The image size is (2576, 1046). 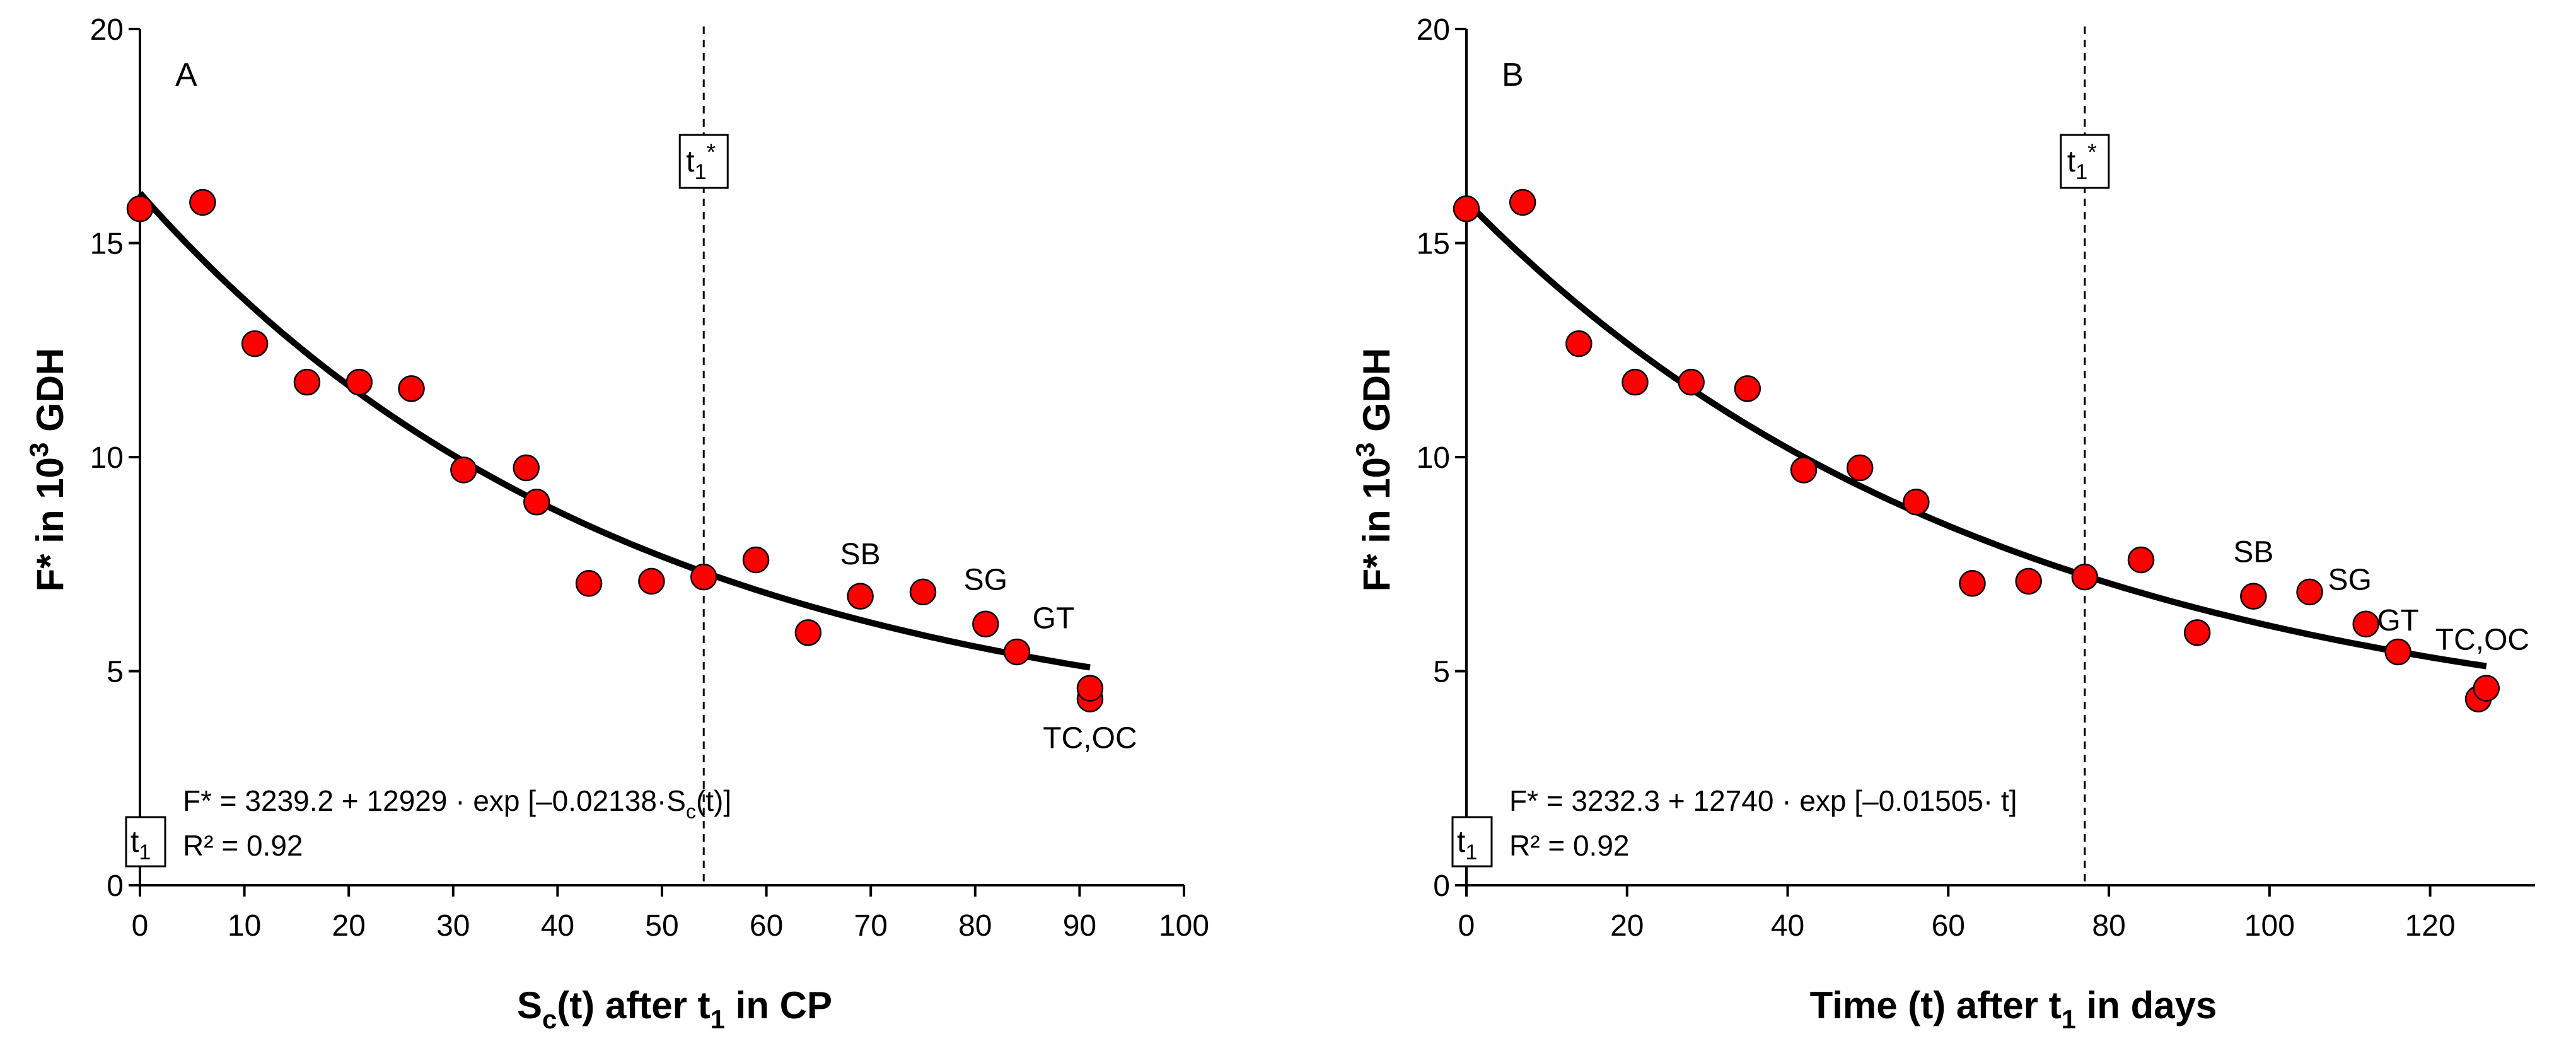 What do you see at coordinates (2092, 152) in the screenshot?
I see `t1-star-sup: *` at bounding box center [2092, 152].